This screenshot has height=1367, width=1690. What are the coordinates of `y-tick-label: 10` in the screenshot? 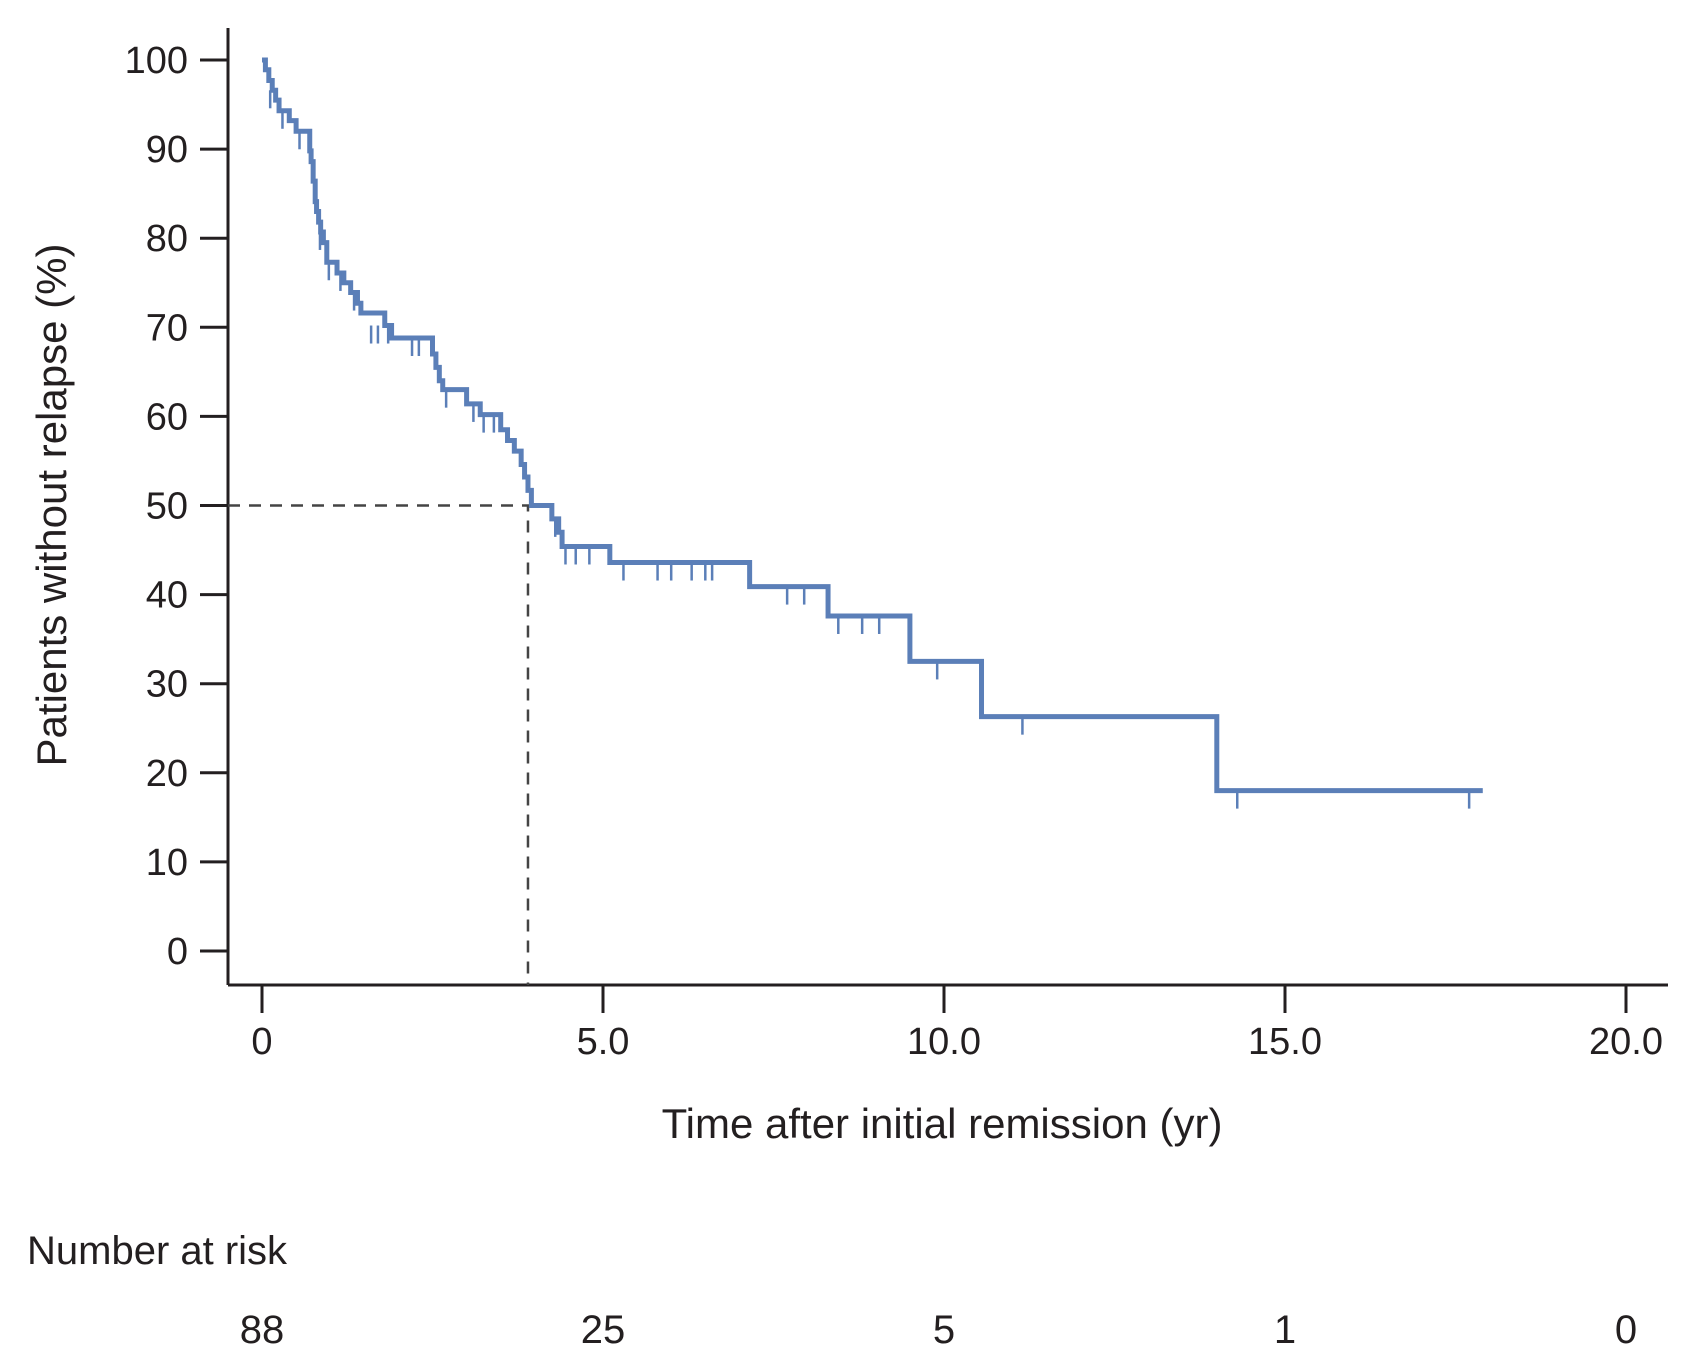 It's located at (167, 863).